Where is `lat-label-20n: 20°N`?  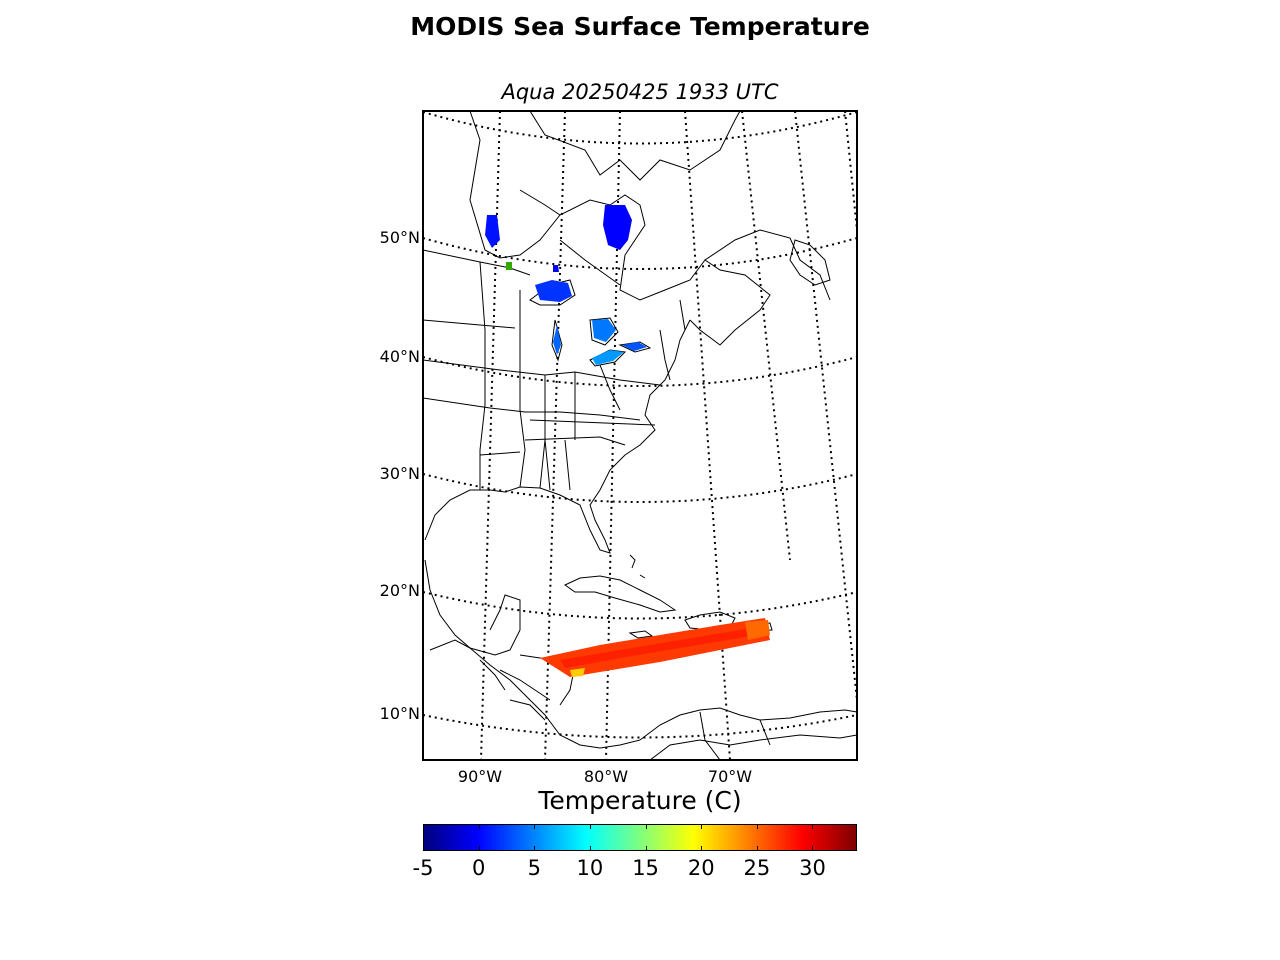
lat-label-20n: 20°N is located at coordinates (399, 590).